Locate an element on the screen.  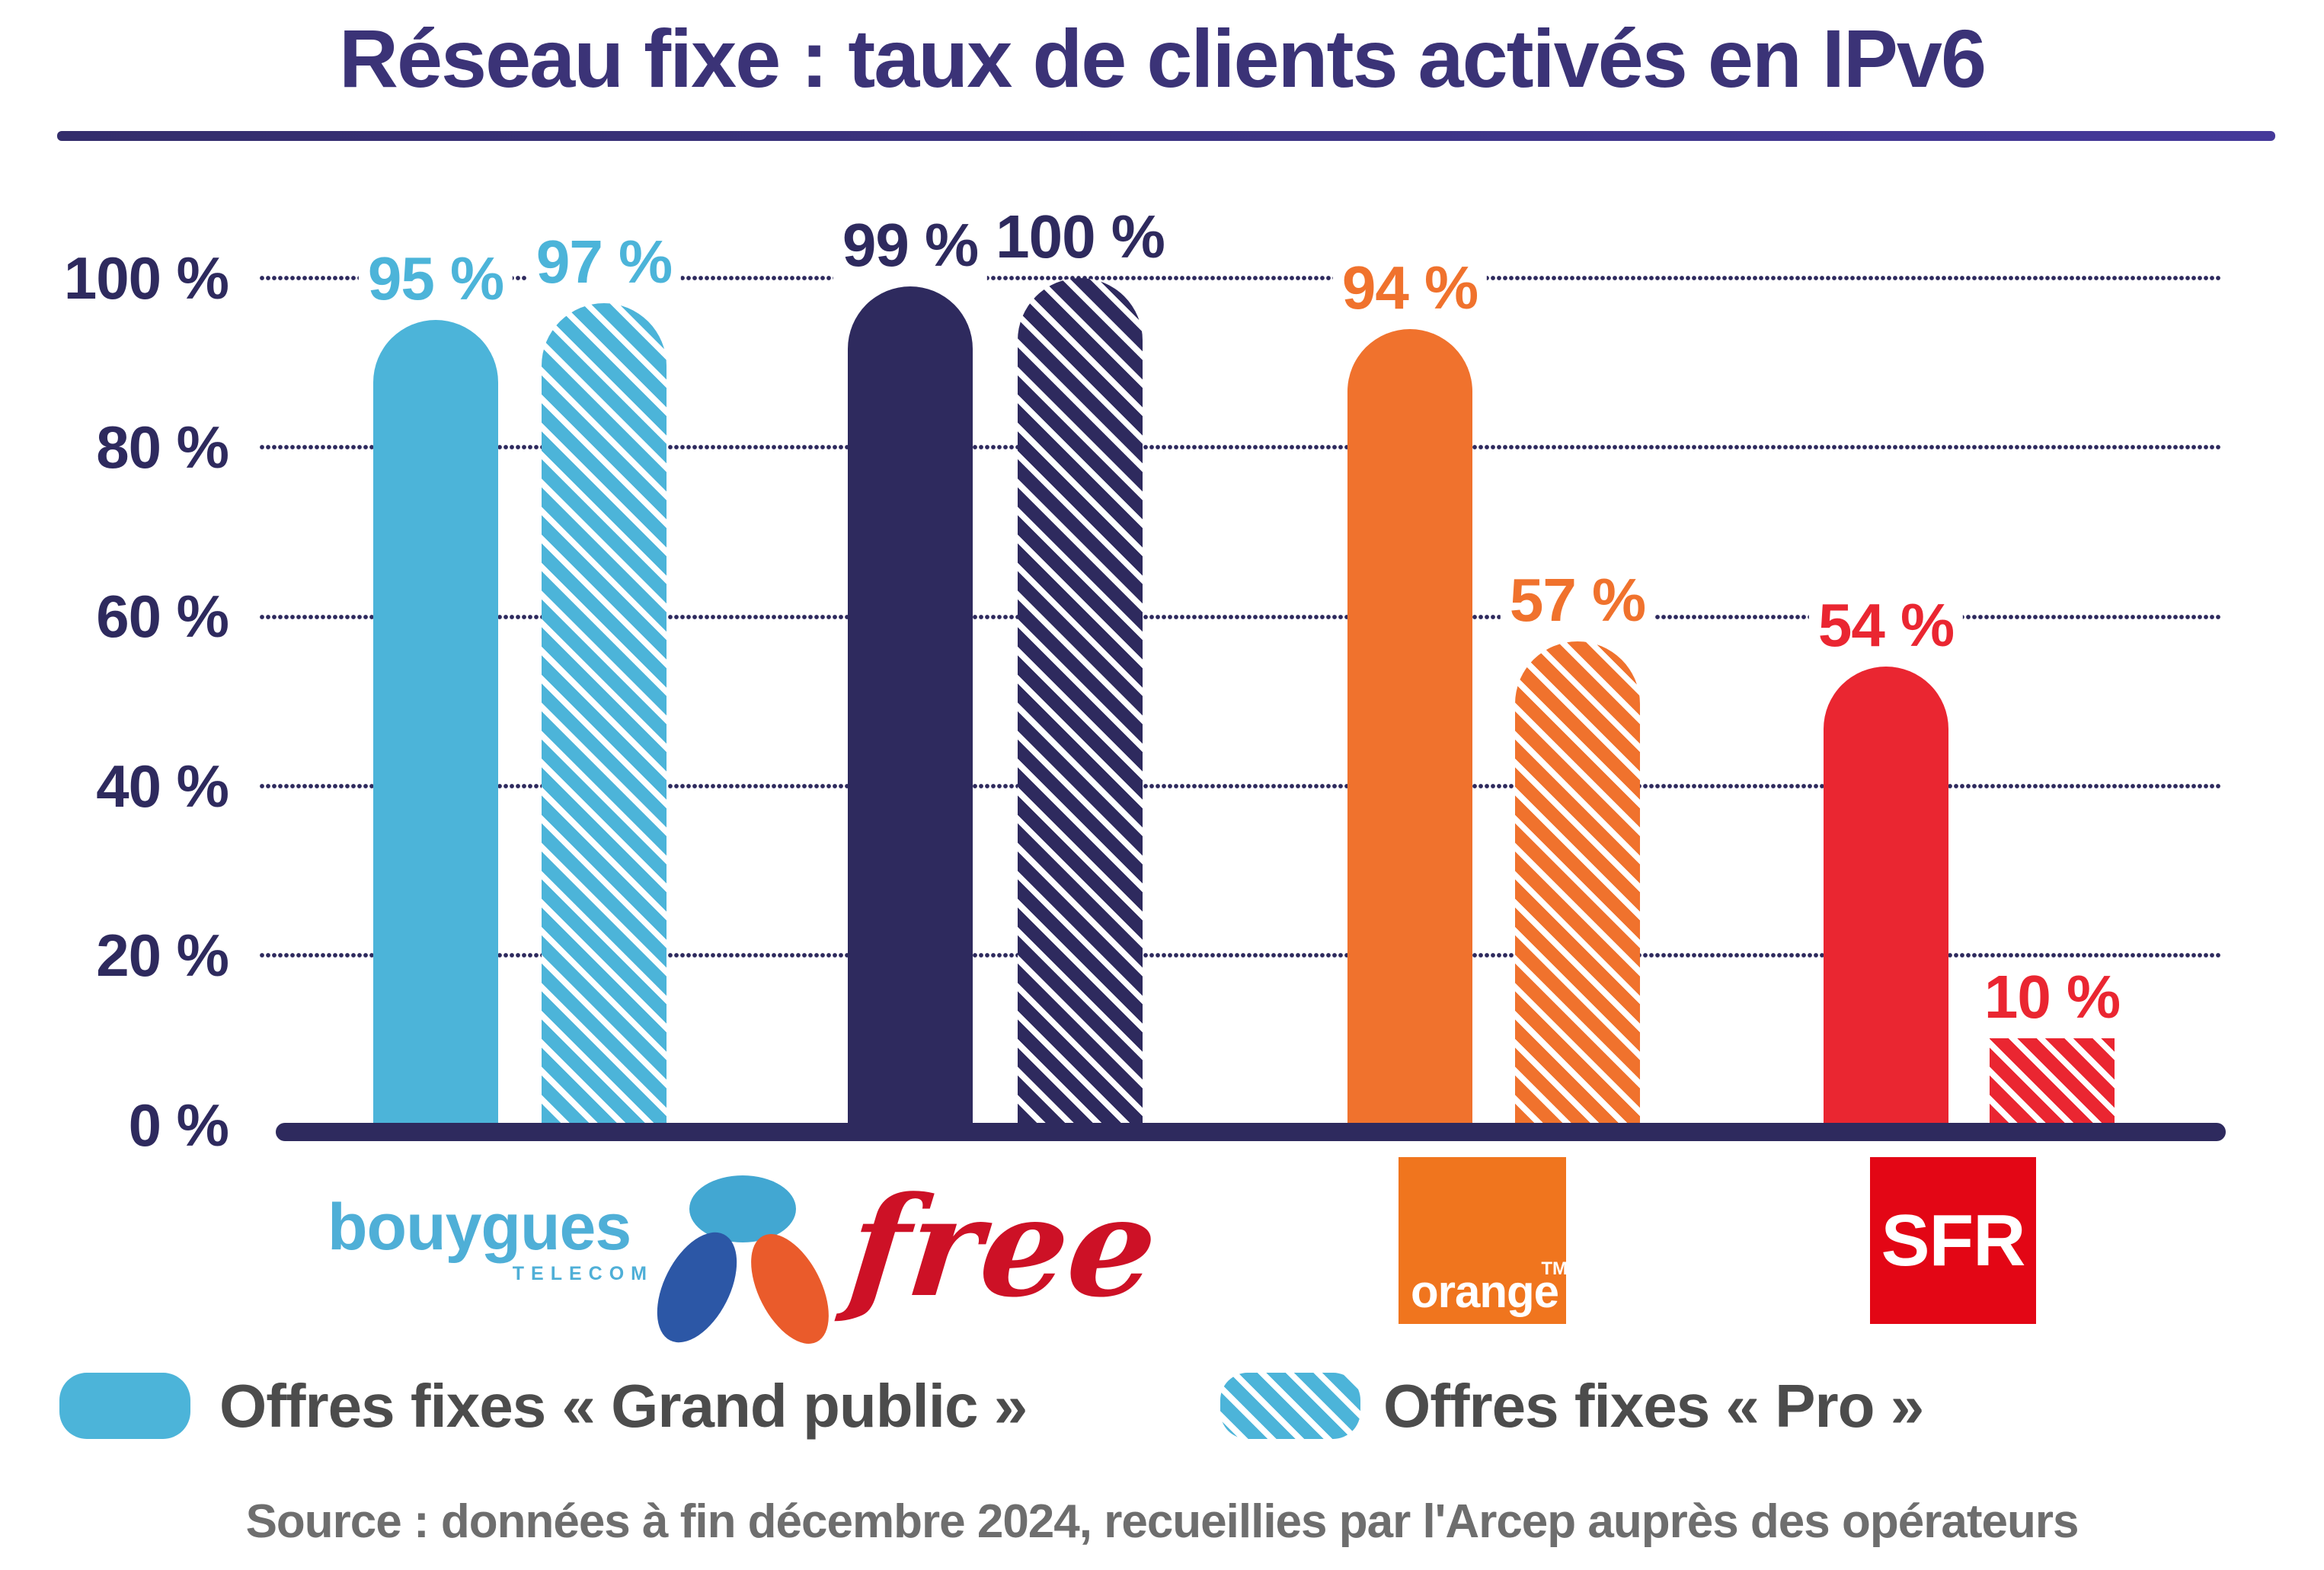
bouygues-wordmark: bouygues is located at coordinates (479, 1228).